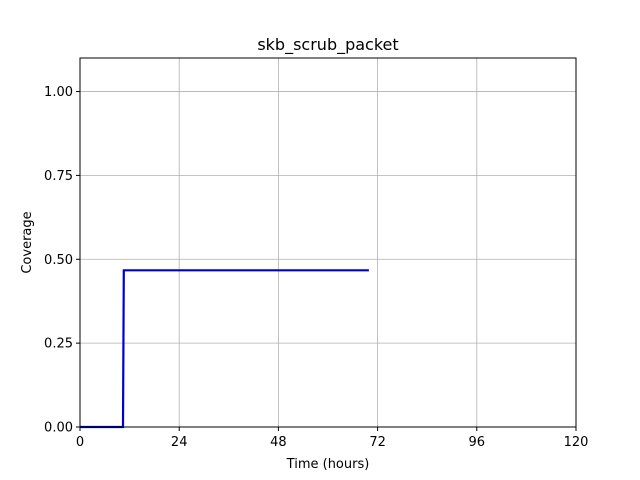  I want to click on y-tick-label: 0.00, so click(58, 428).